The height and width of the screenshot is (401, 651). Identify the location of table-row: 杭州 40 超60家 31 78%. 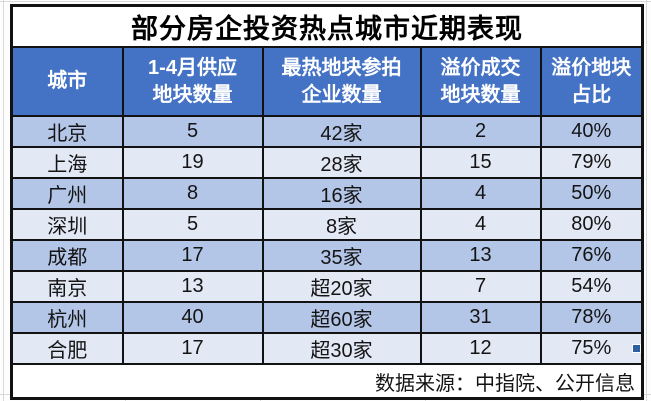
(327, 317).